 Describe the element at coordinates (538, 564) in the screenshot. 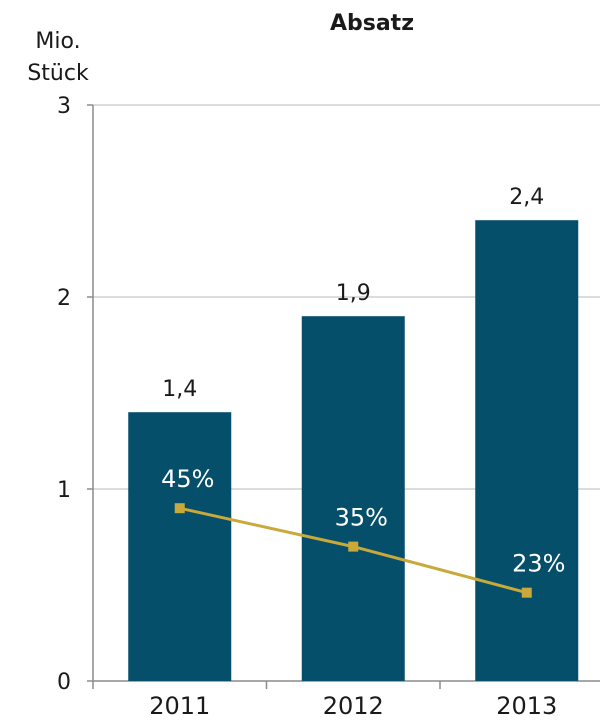

I see `share-label: 23%` at that location.